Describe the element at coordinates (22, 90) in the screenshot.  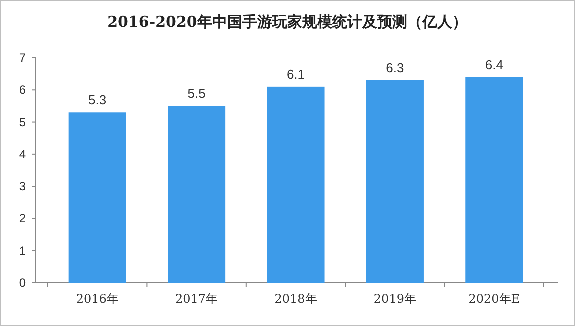
I see `y-tick-label: 6` at that location.